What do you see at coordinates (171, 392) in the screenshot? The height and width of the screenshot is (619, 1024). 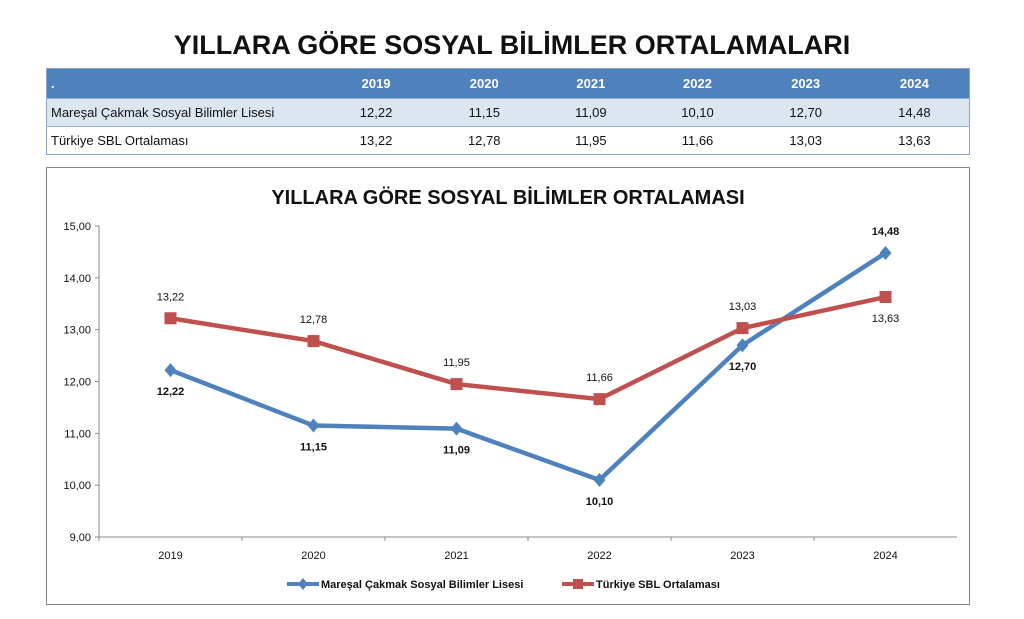 I see `data-label: 12,22` at bounding box center [171, 392].